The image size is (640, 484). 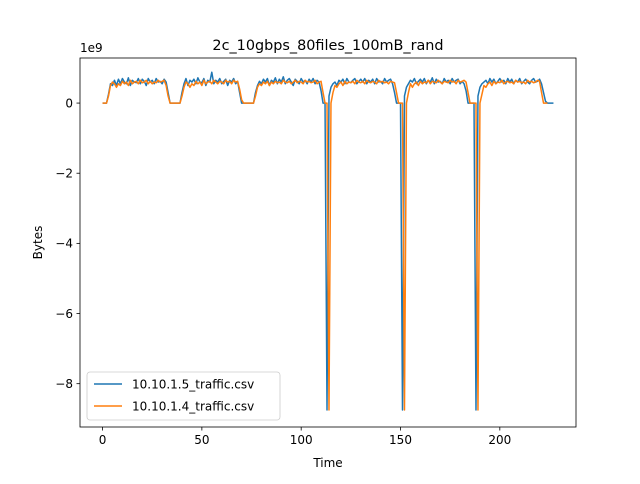 I want to click on x-tick-label: 200, so click(x=499, y=440).